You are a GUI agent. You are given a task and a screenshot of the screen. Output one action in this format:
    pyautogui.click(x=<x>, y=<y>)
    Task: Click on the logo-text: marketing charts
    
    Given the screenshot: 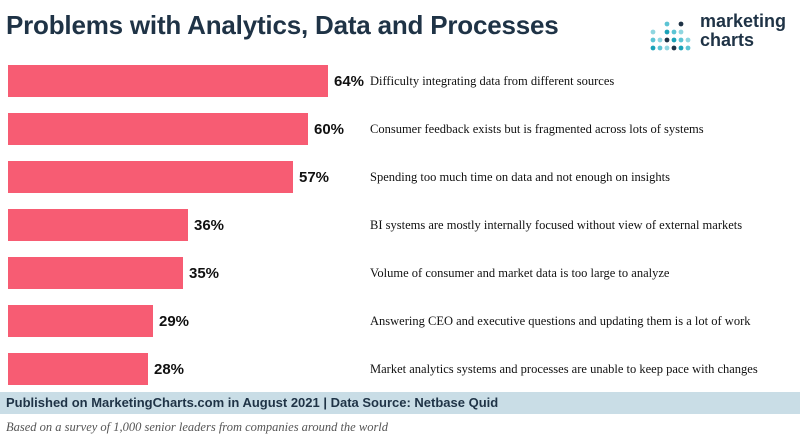 What is the action you would take?
    pyautogui.click(x=743, y=31)
    